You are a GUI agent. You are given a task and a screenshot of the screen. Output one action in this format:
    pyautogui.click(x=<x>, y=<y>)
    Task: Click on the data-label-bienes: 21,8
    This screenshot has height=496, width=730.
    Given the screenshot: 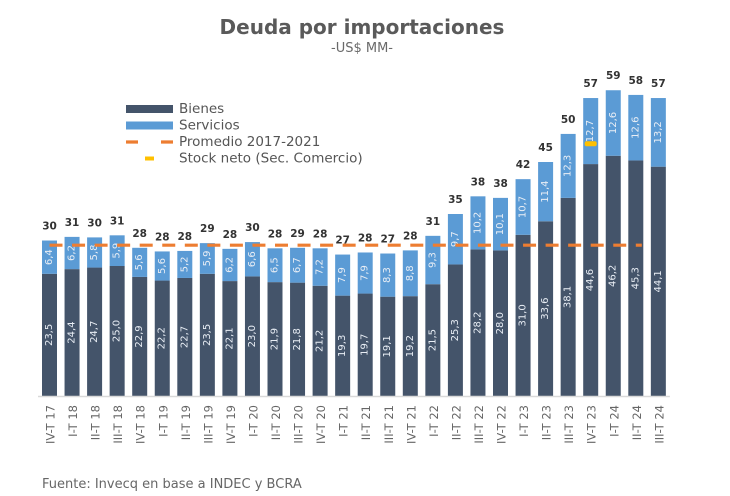 What is the action you would take?
    pyautogui.click(x=297, y=339)
    